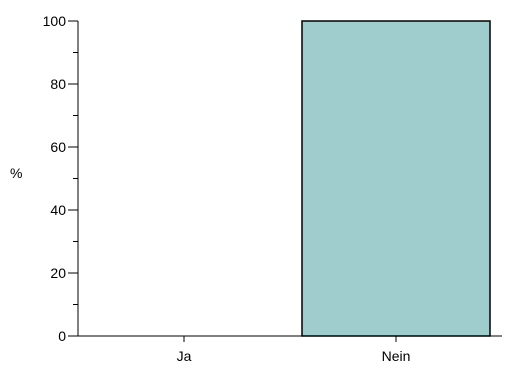 This screenshot has width=513, height=372. Describe the element at coordinates (58, 210) in the screenshot. I see `y-tick-label: 40` at that location.